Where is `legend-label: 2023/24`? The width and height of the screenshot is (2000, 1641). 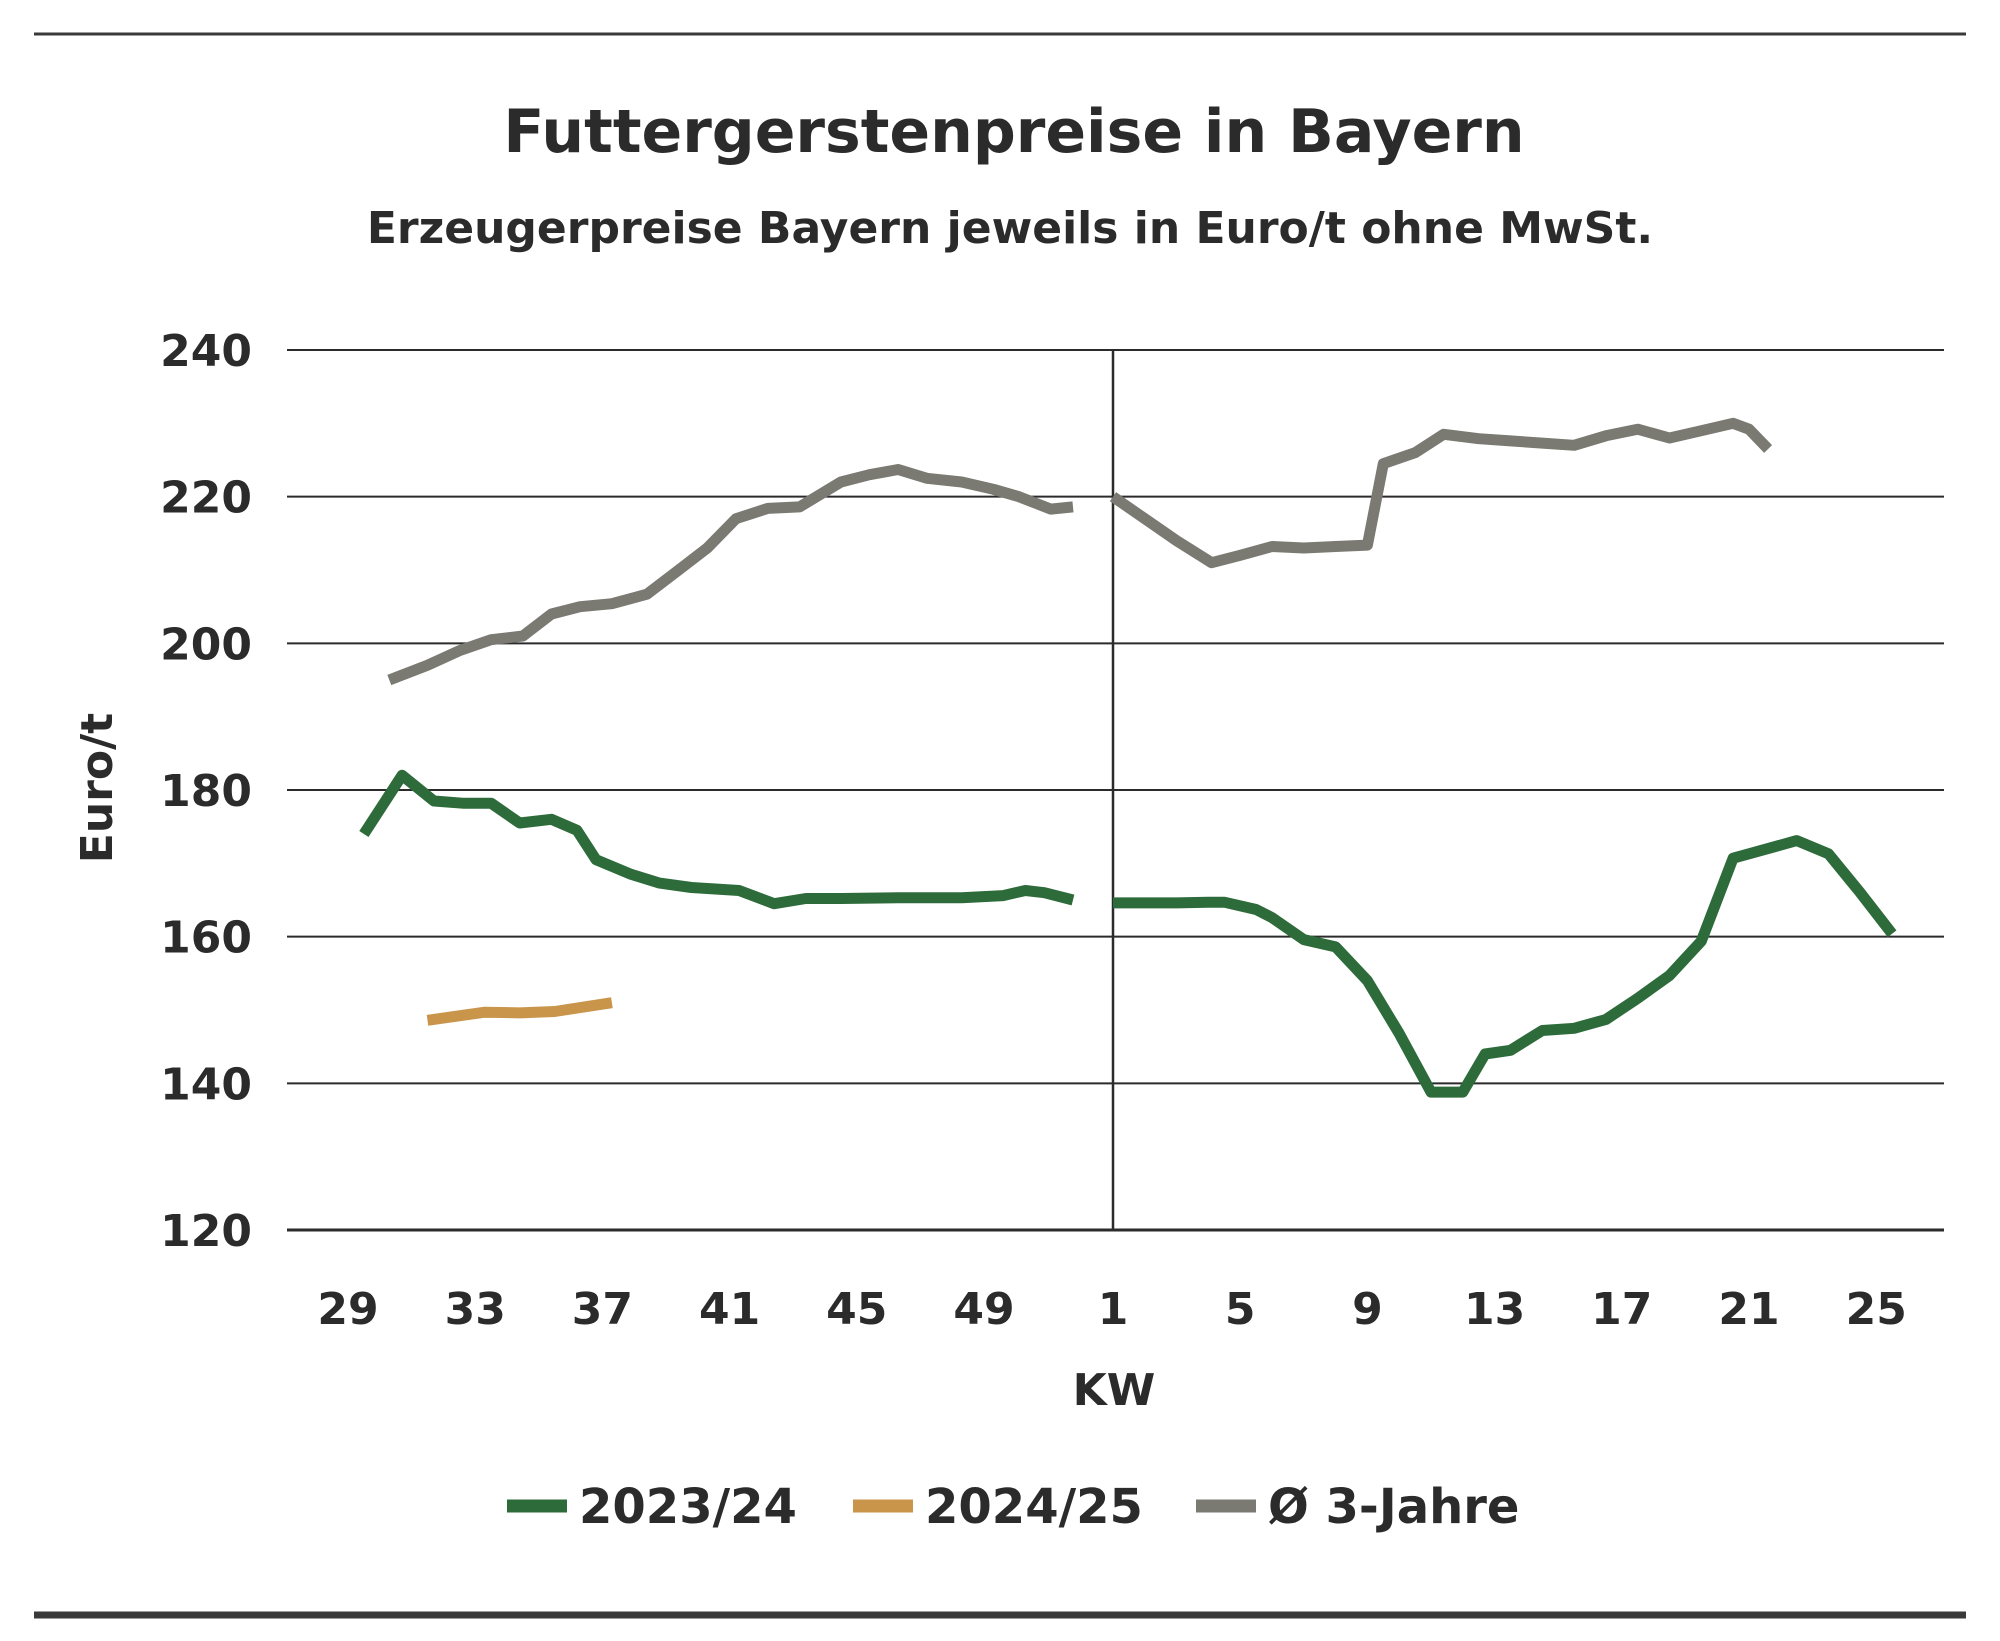
legend-label: 2023/24 is located at coordinates (688, 1507).